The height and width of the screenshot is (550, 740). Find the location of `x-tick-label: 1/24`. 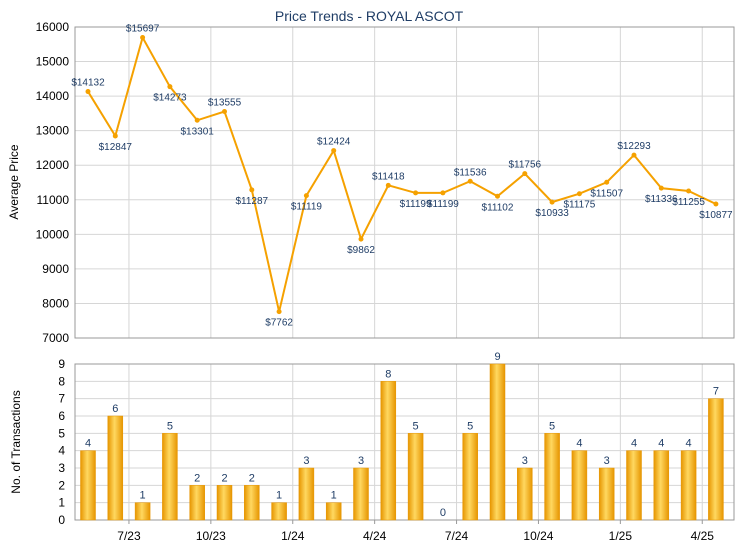

x-tick-label: 1/24 is located at coordinates (293, 536).